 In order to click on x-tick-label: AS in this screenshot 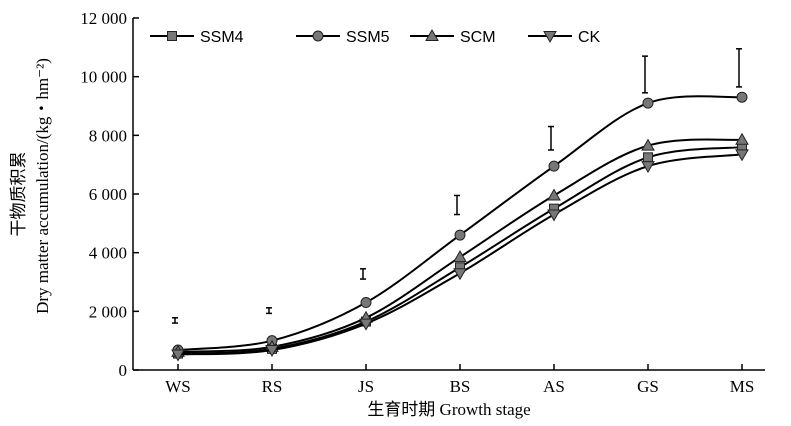, I will do `click(554, 386)`.